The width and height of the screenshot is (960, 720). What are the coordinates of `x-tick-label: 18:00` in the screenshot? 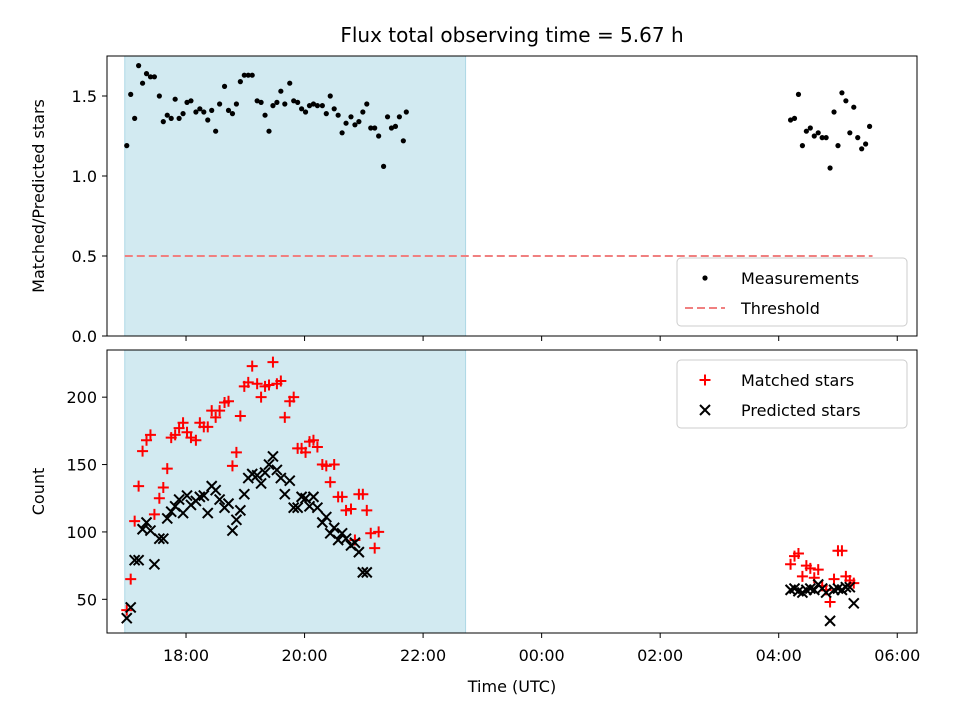 It's located at (186, 655).